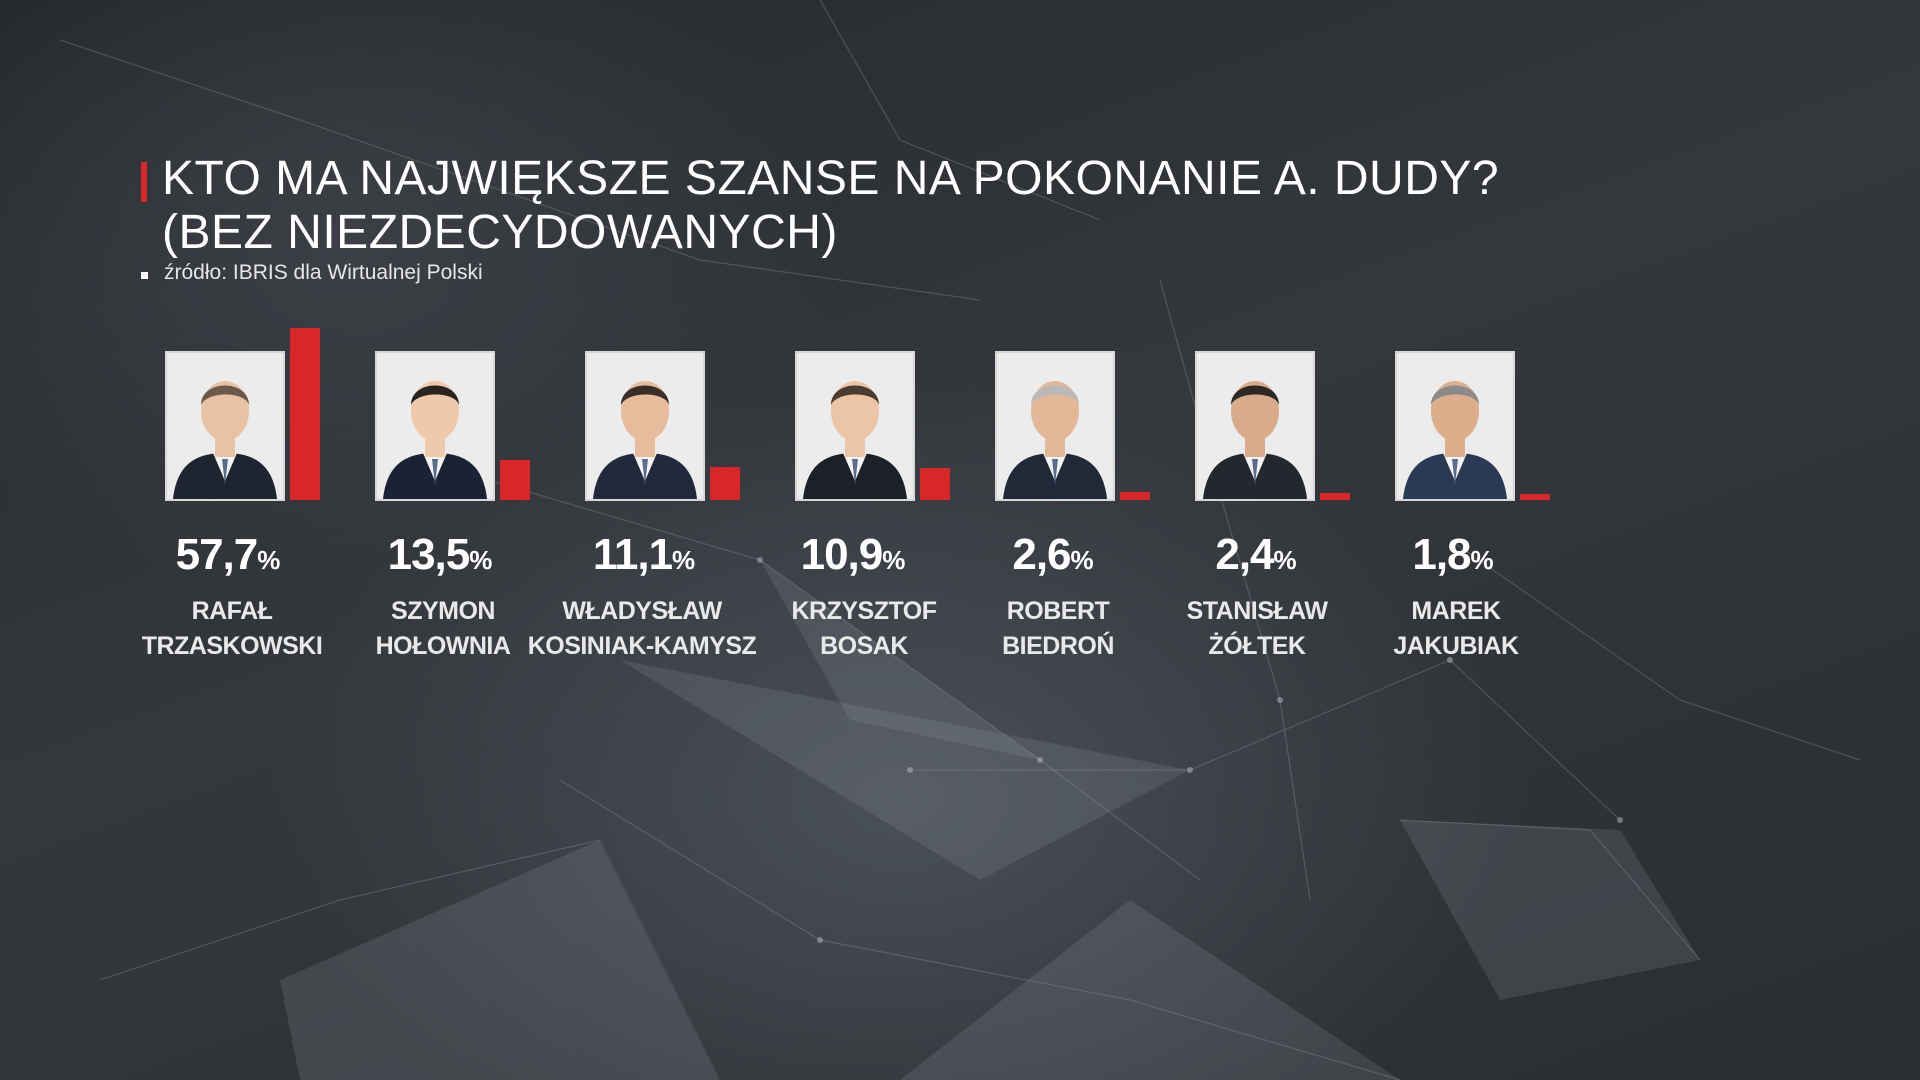  What do you see at coordinates (1257, 646) in the screenshot?
I see `last-name: ŻÓŁTEK` at bounding box center [1257, 646].